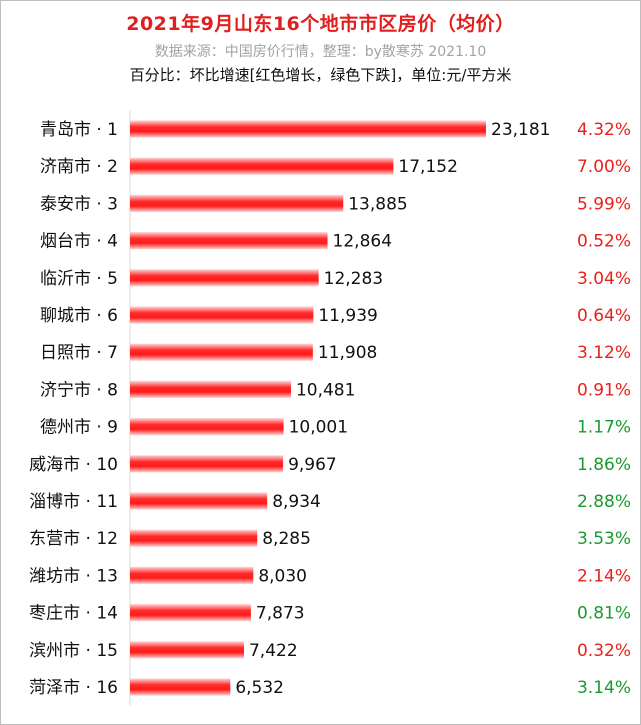 This screenshot has width=641, height=725. What do you see at coordinates (604, 242) in the screenshot?
I see `percent-label: 0.52%` at bounding box center [604, 242].